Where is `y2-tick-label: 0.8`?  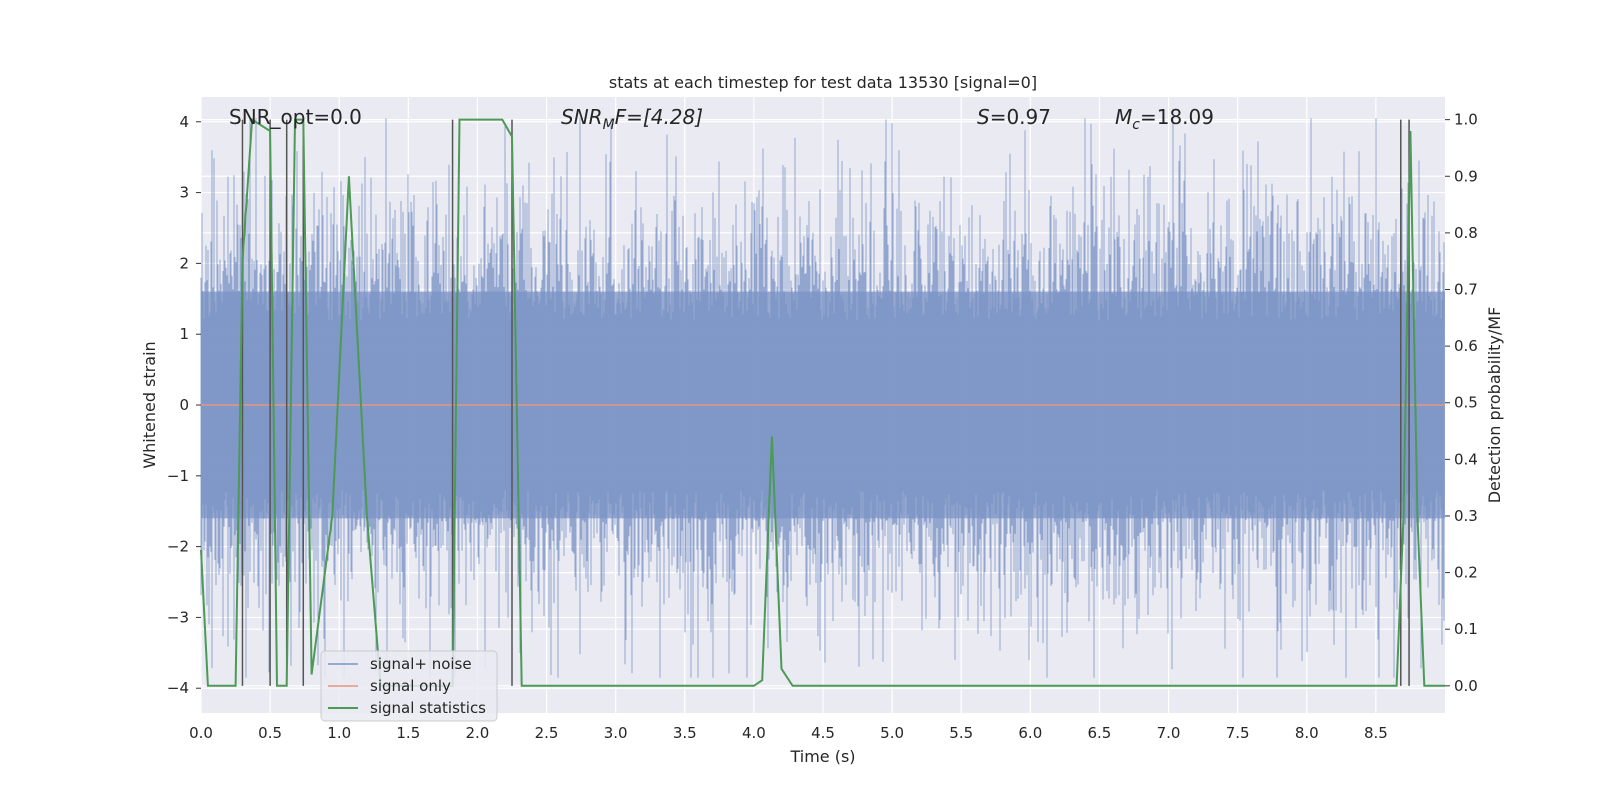
y2-tick-label: 0.8 is located at coordinates (1466, 233).